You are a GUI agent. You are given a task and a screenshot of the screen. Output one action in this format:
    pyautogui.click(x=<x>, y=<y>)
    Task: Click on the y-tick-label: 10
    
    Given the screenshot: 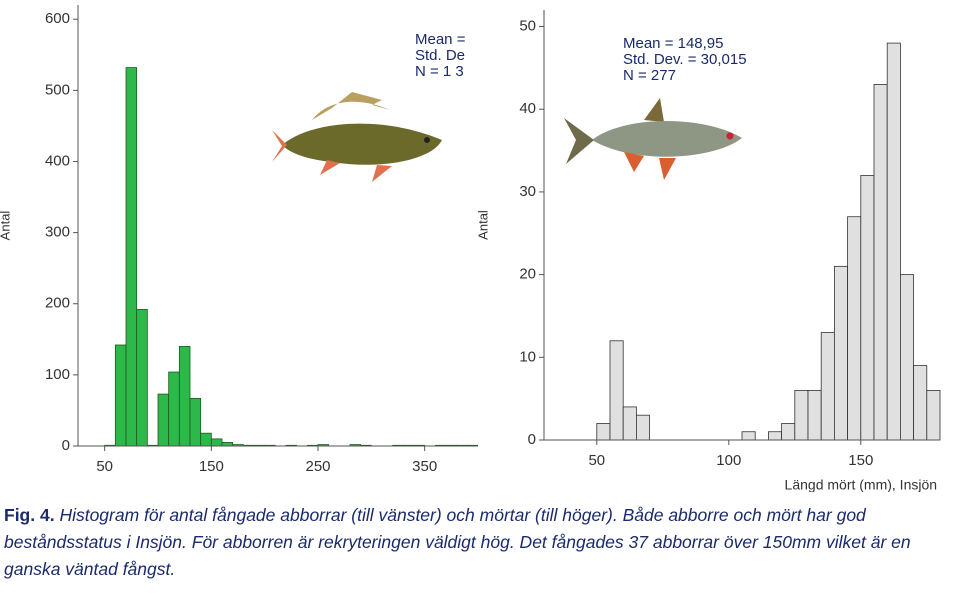 What is the action you would take?
    pyautogui.click(x=527, y=356)
    